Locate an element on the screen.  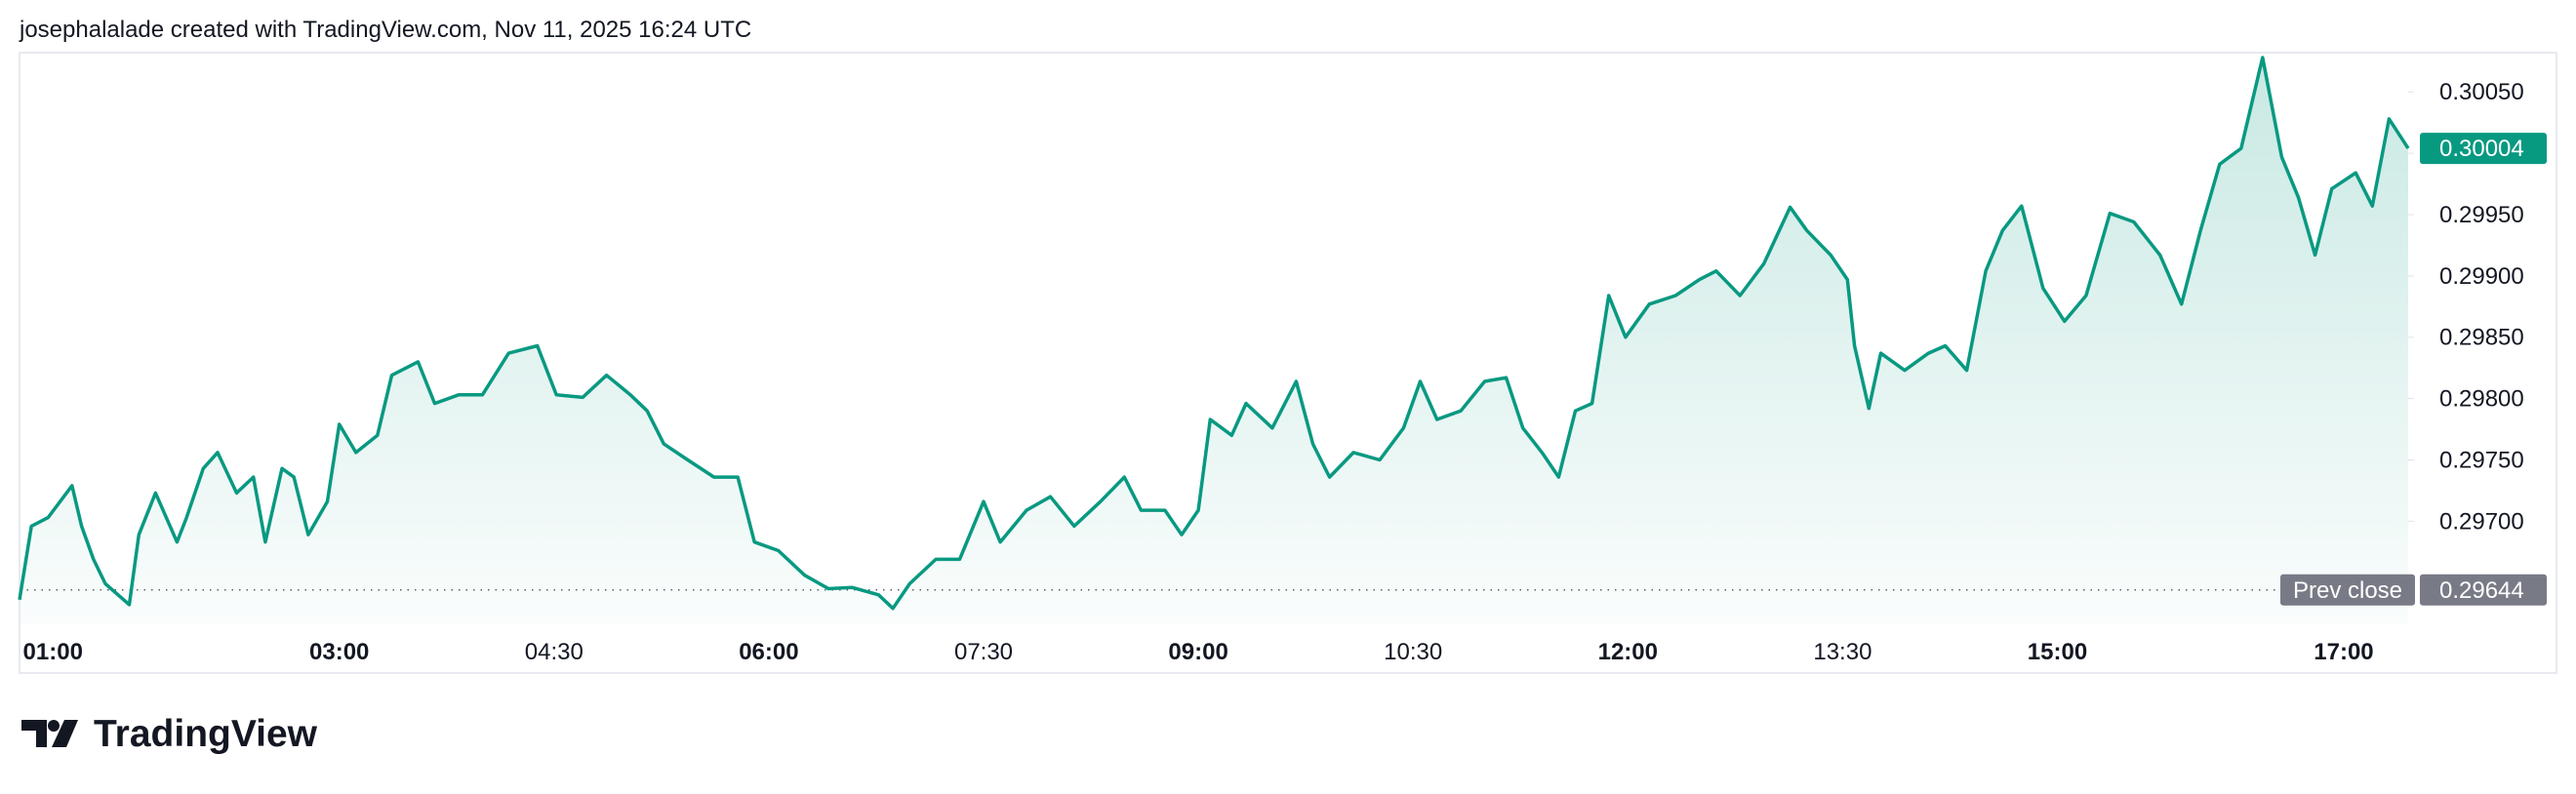
x-tick-label: 17:00 is located at coordinates (2343, 652).